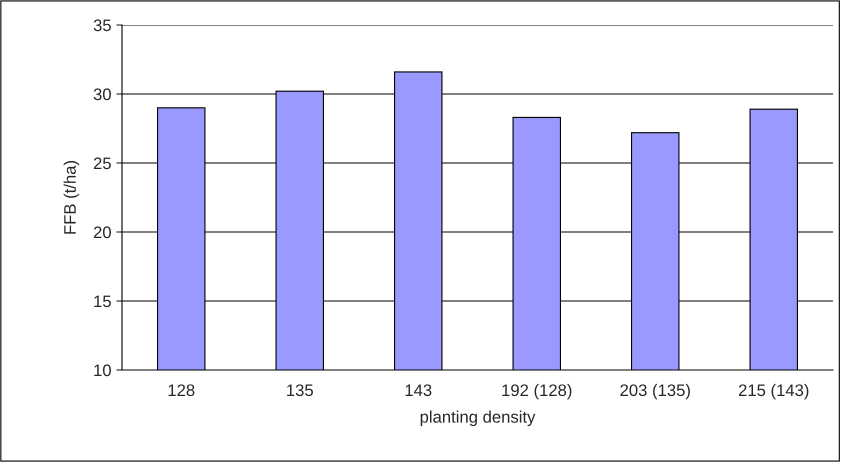 This screenshot has height=462, width=841. I want to click on x-tick-label: 128, so click(181, 390).